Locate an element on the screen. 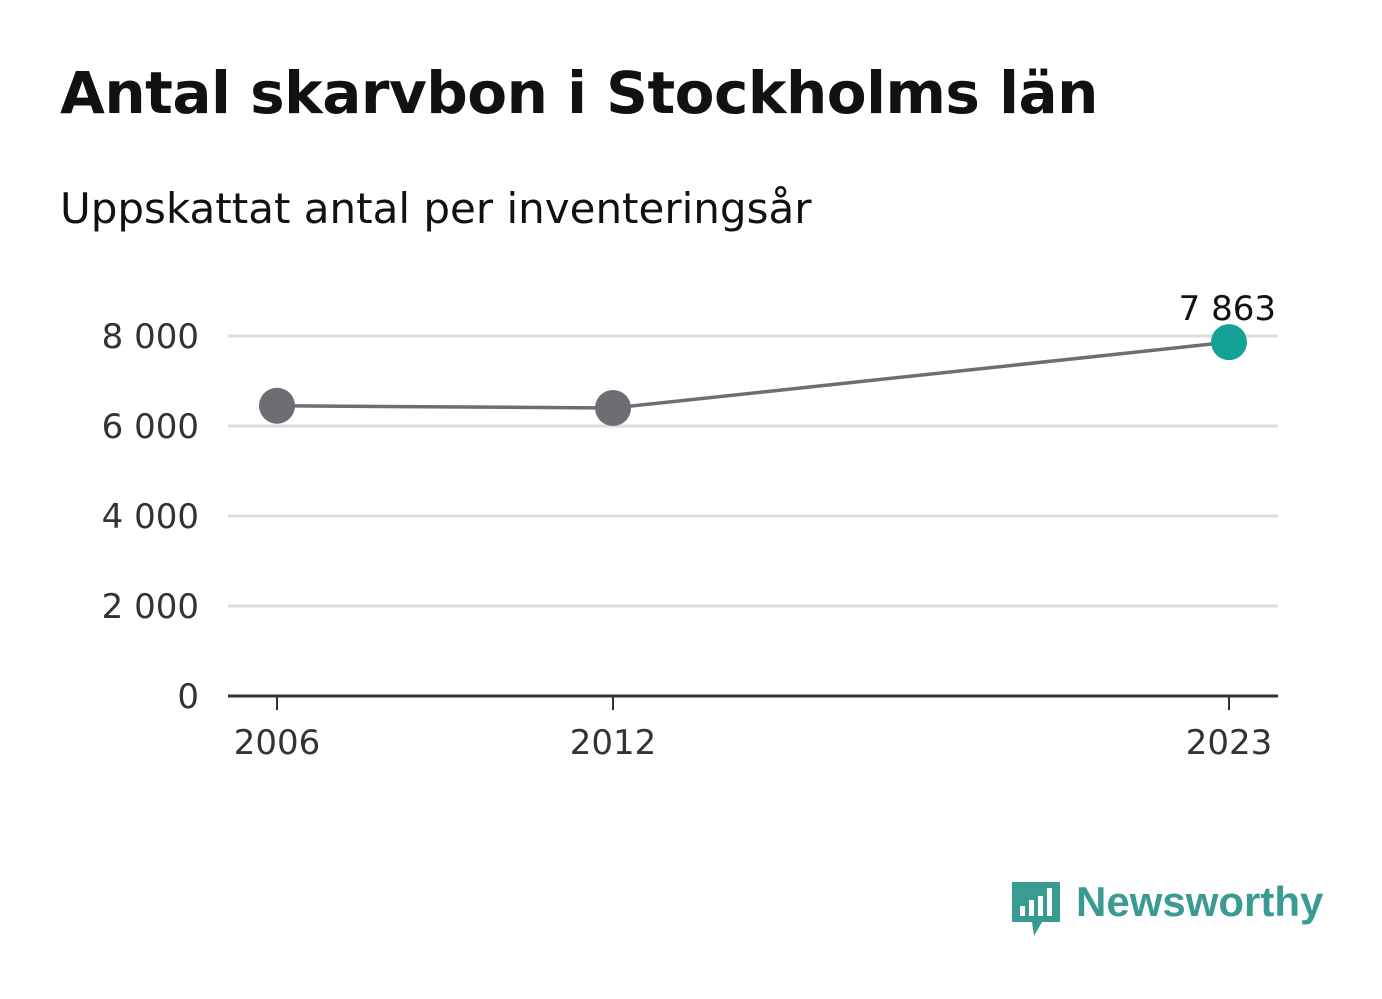 The height and width of the screenshot is (999, 1382). chart-speech-bubble-icon is located at coordinates (1036, 909).